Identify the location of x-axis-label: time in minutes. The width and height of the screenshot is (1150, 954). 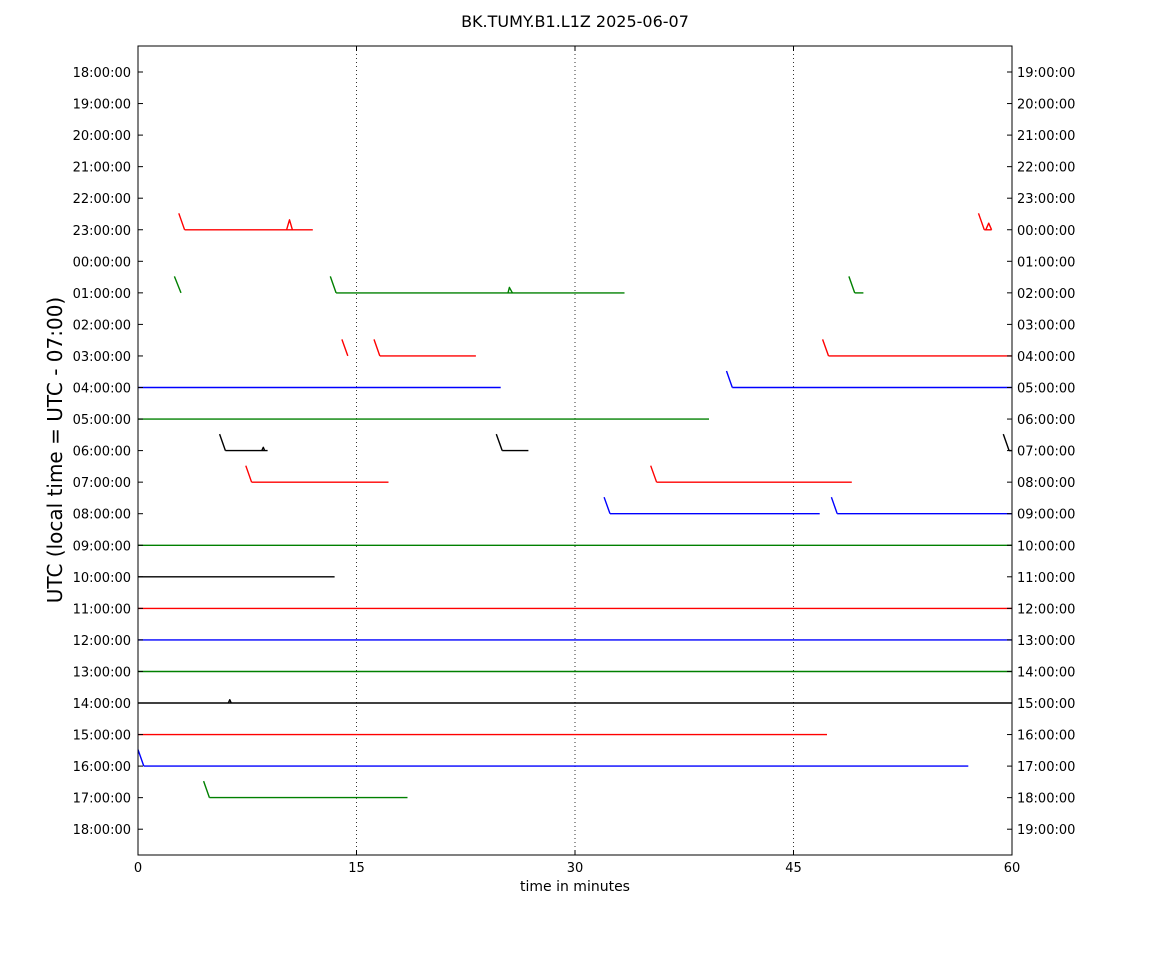
(575, 887).